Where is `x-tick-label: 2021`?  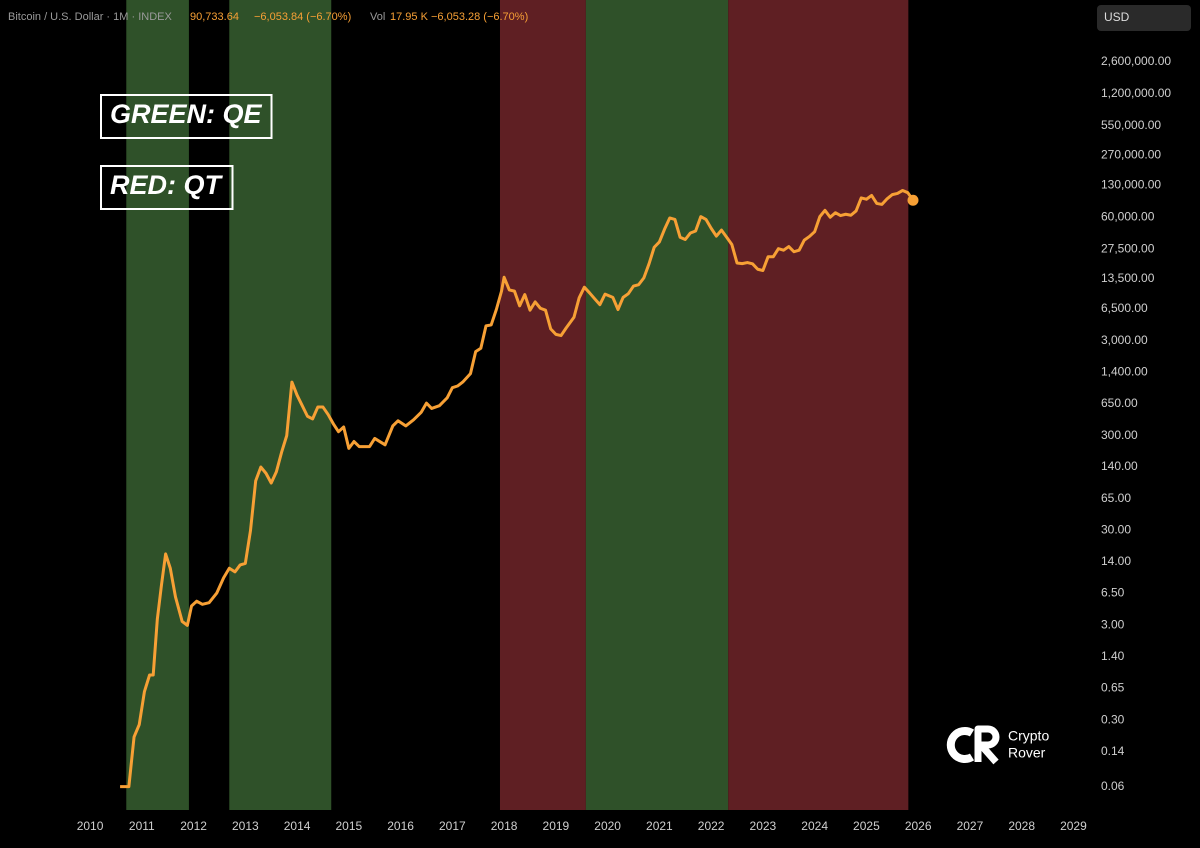
x-tick-label: 2021 is located at coordinates (659, 826).